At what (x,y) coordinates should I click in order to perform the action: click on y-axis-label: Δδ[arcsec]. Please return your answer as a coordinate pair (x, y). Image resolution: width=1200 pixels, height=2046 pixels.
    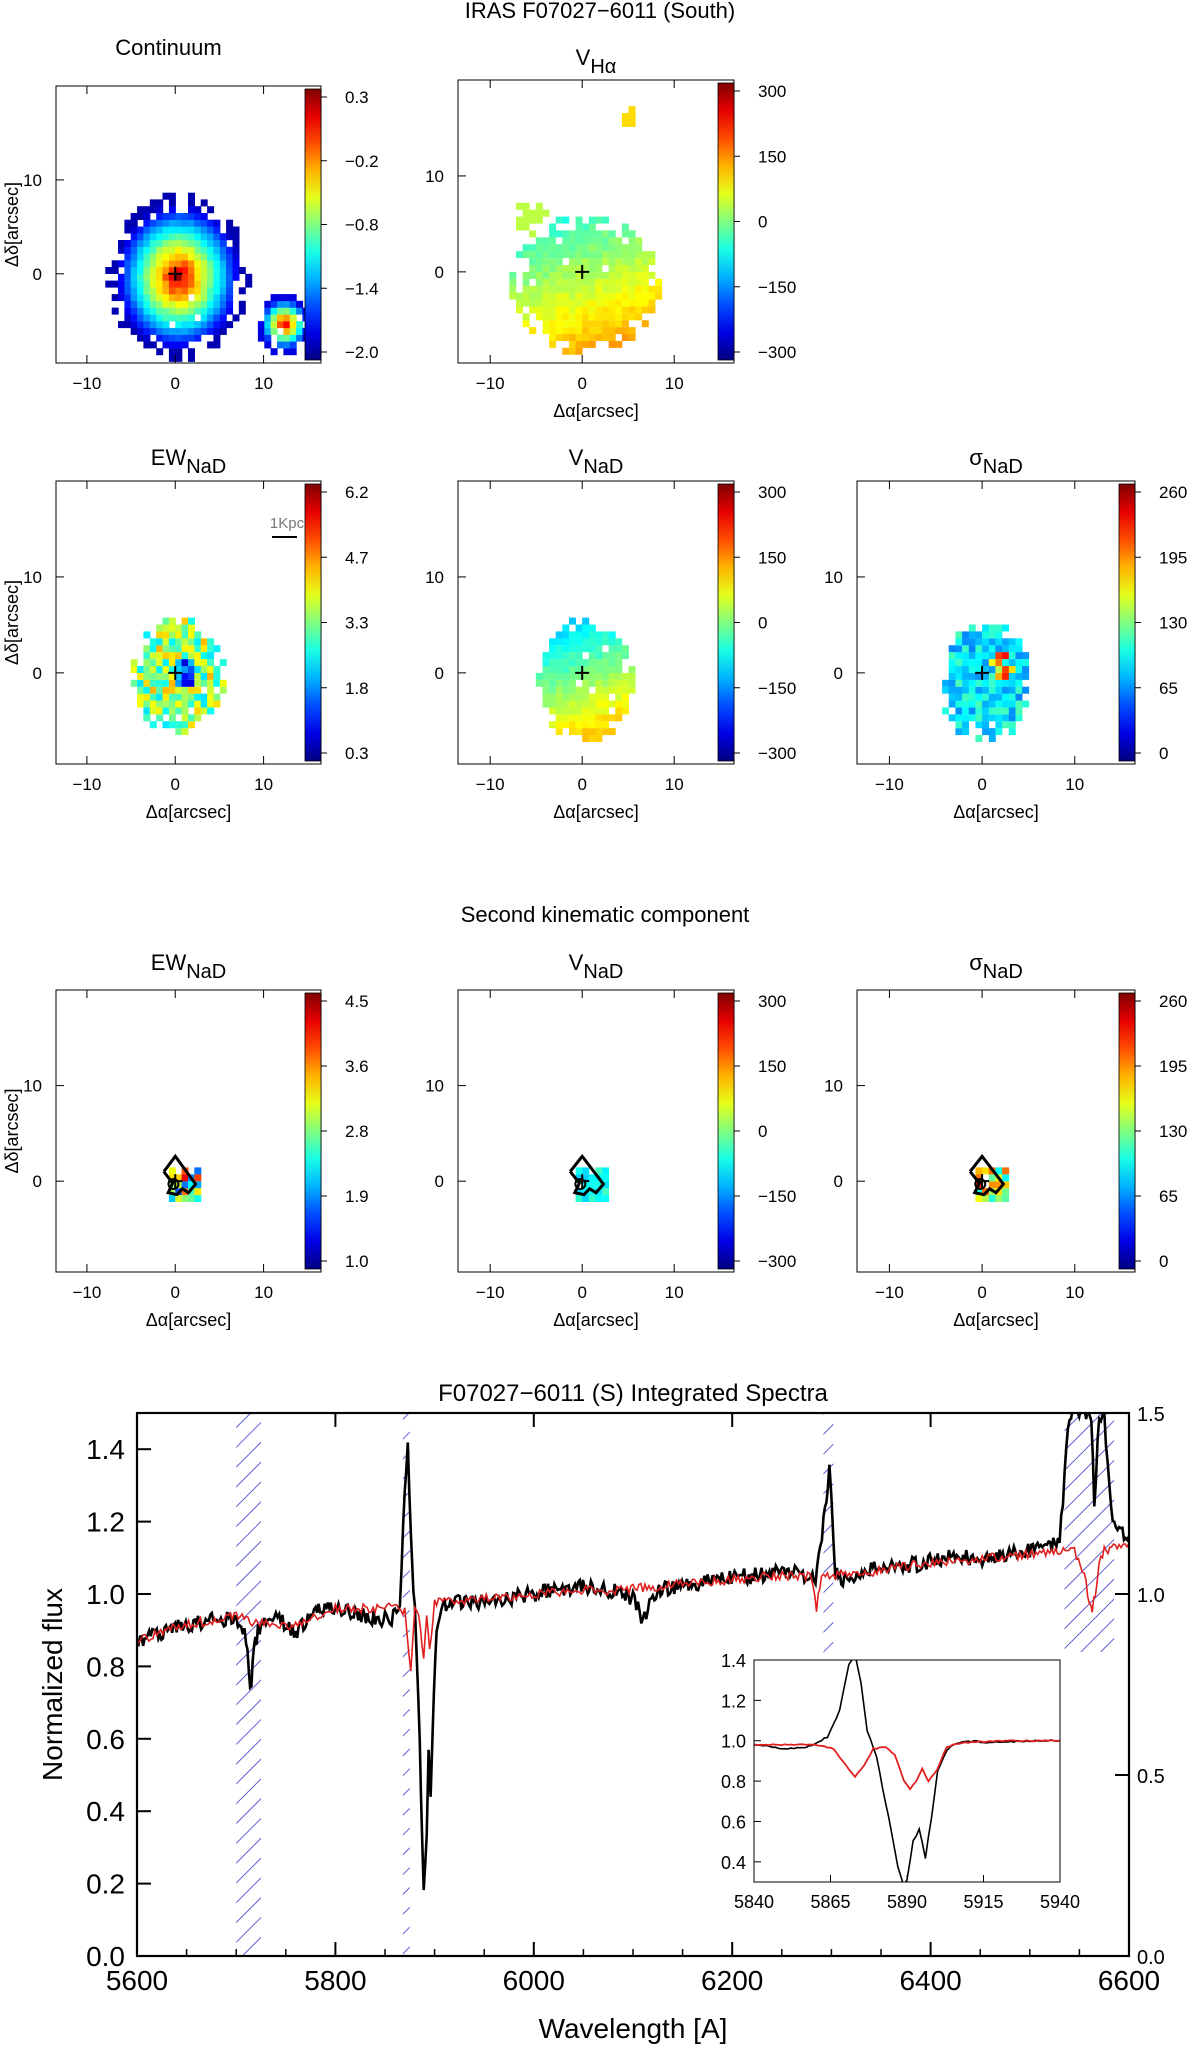
    Looking at the image, I should click on (12, 1130).